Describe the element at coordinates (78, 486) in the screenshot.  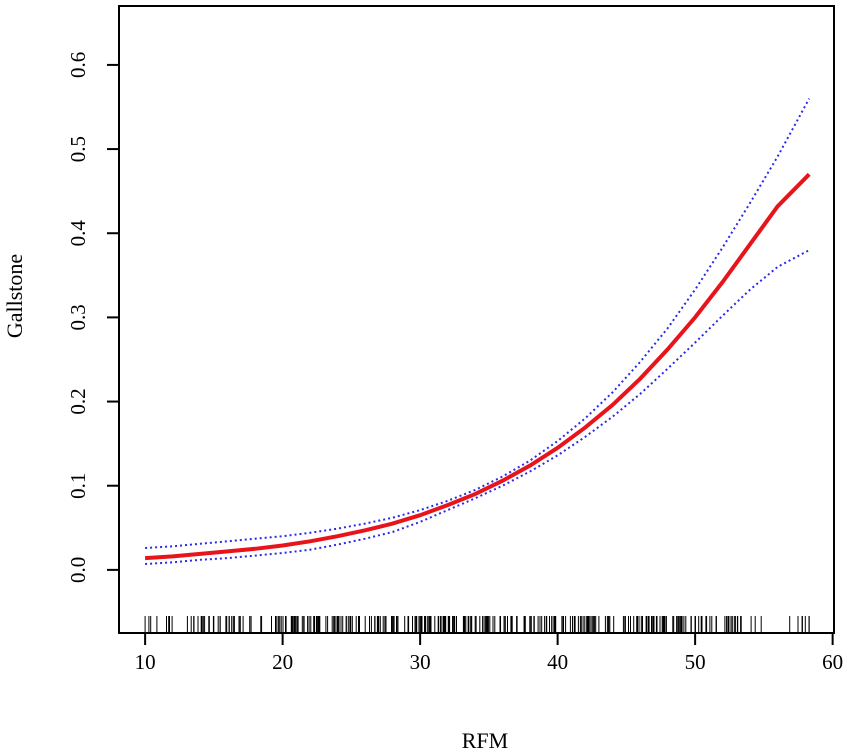
I see `y-tick-label: 0.1` at that location.